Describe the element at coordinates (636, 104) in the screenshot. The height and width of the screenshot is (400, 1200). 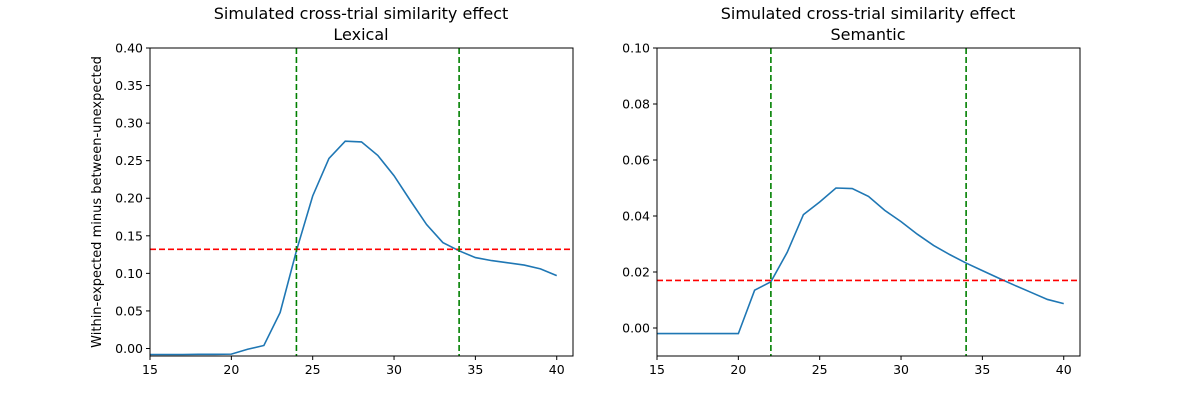
I see `y-tick-label: 0.08` at that location.